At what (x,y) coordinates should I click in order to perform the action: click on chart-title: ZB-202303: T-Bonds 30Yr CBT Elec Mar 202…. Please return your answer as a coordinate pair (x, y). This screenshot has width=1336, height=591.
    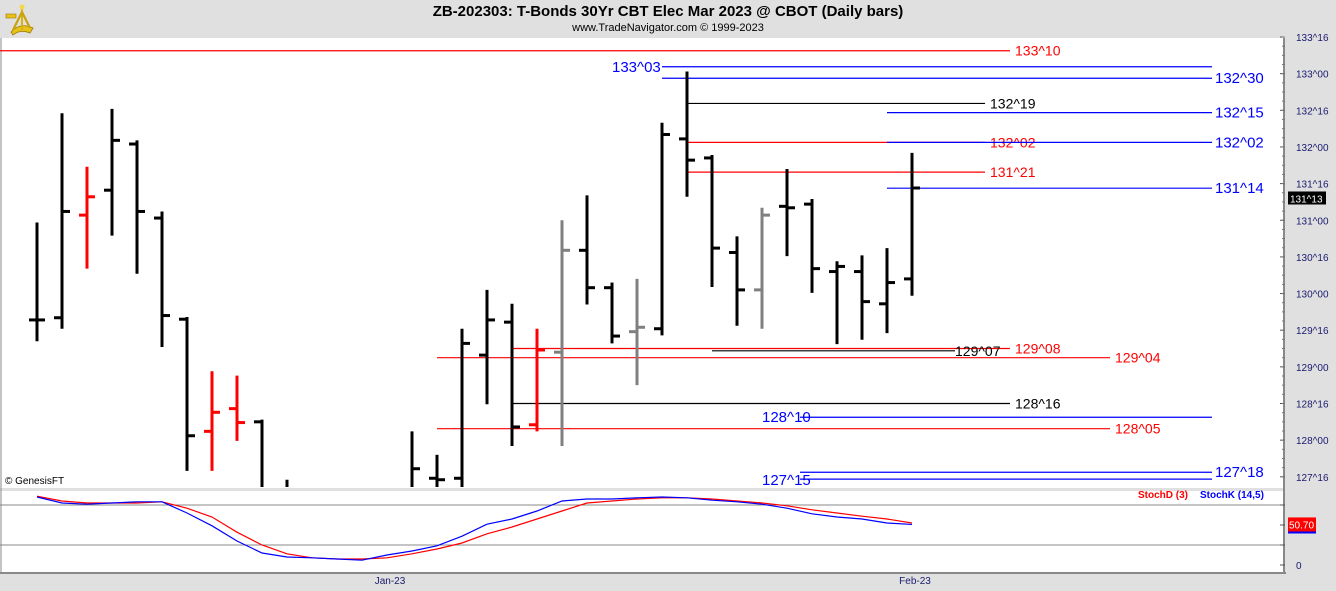
    Looking at the image, I should click on (668, 11).